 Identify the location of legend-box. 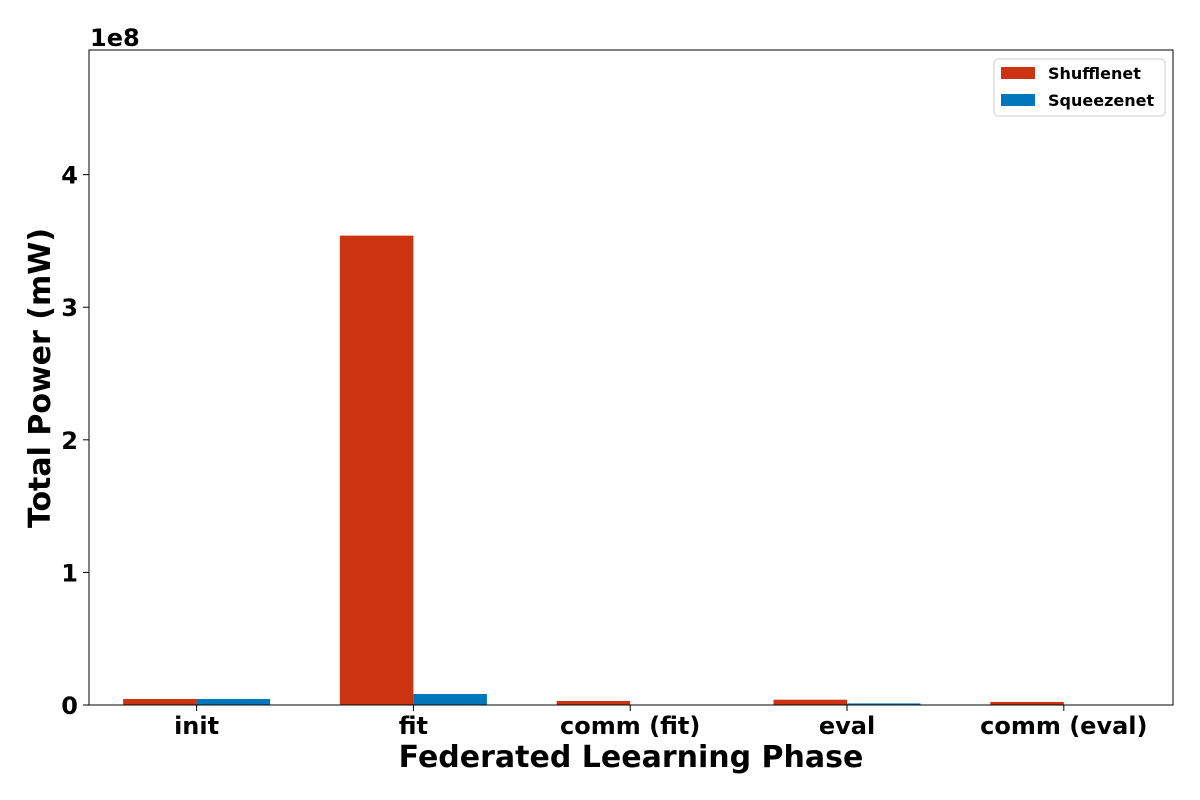
(1079, 87).